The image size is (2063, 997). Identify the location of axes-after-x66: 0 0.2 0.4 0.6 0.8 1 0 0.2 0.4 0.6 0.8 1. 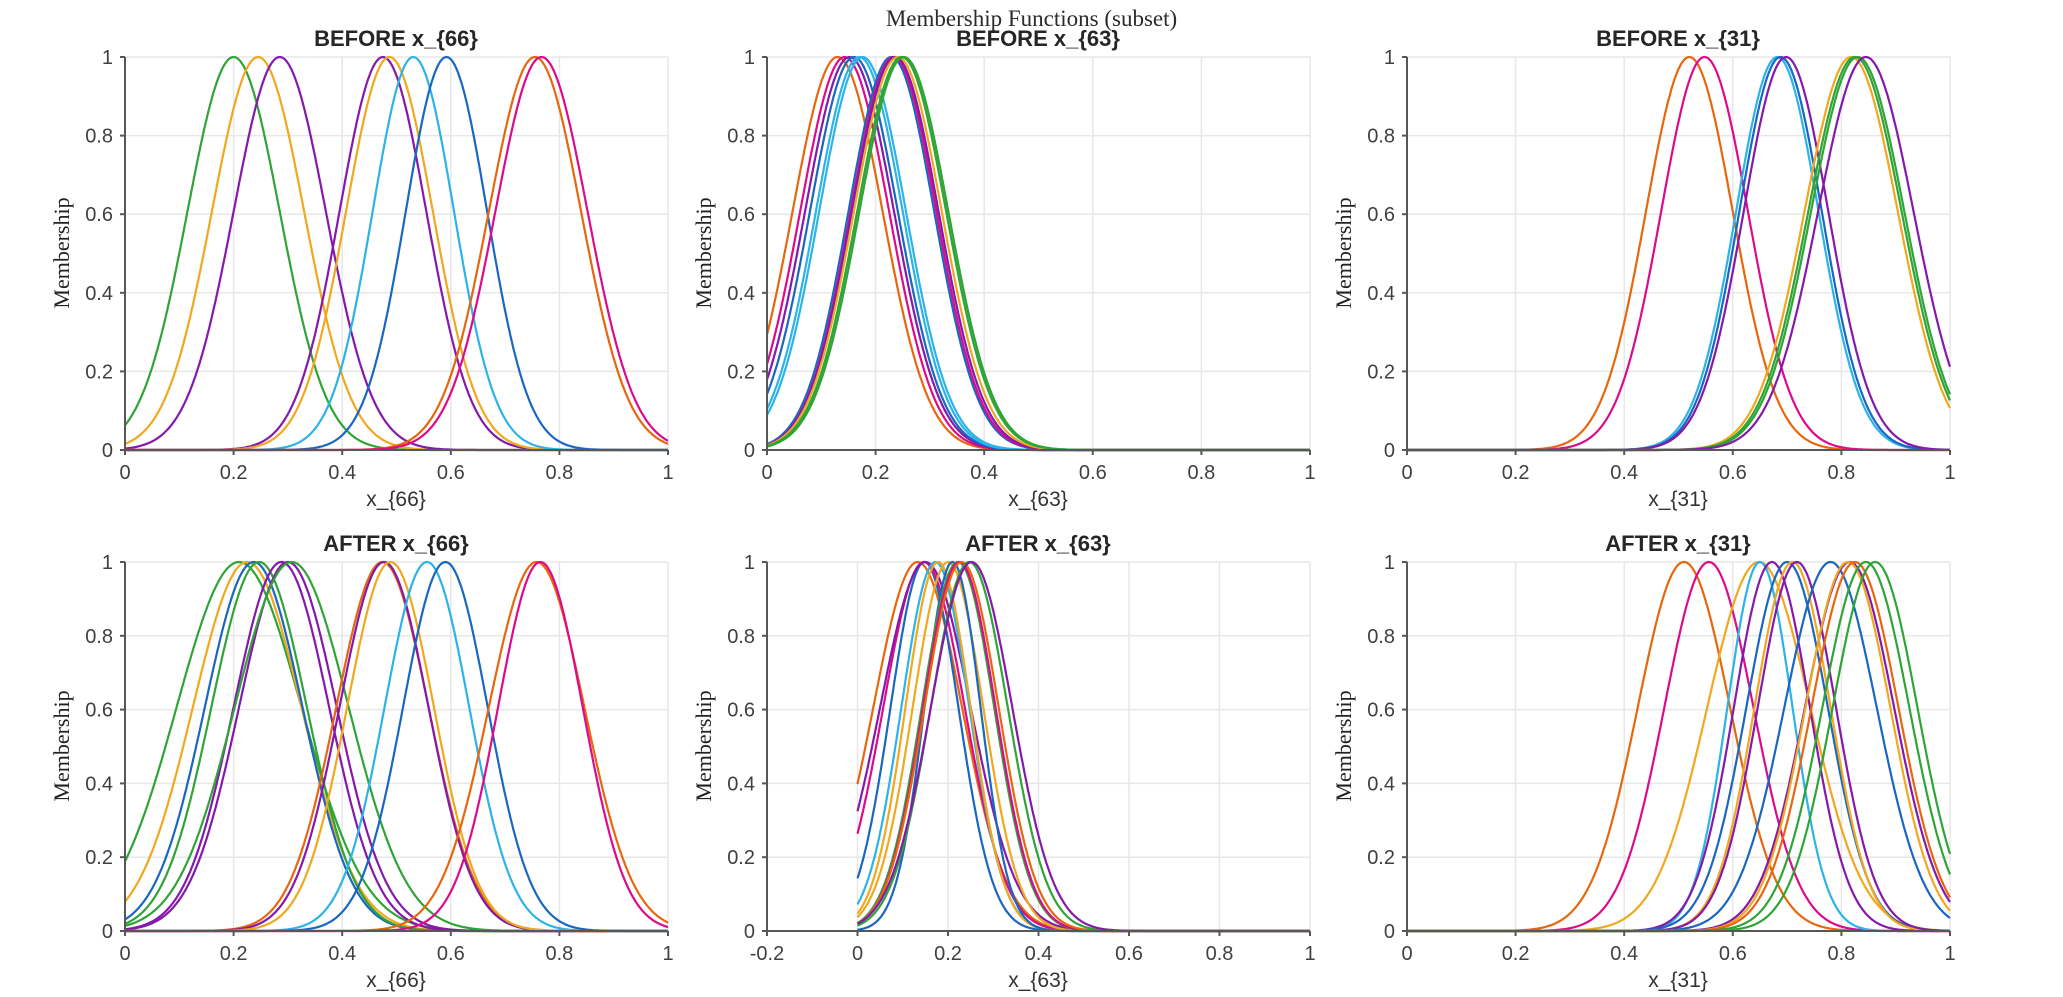
(379, 758).